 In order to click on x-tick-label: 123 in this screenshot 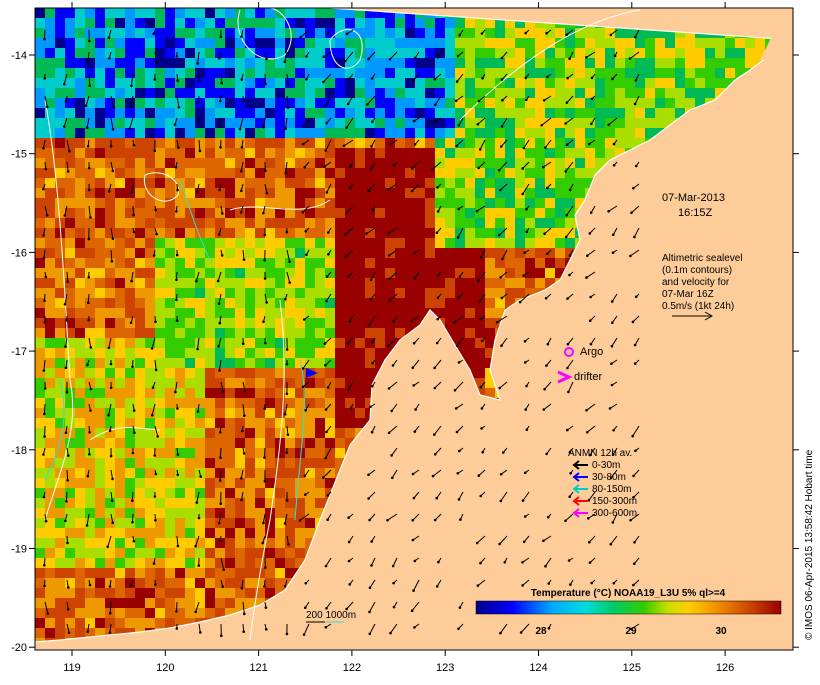, I will do `click(445, 668)`.